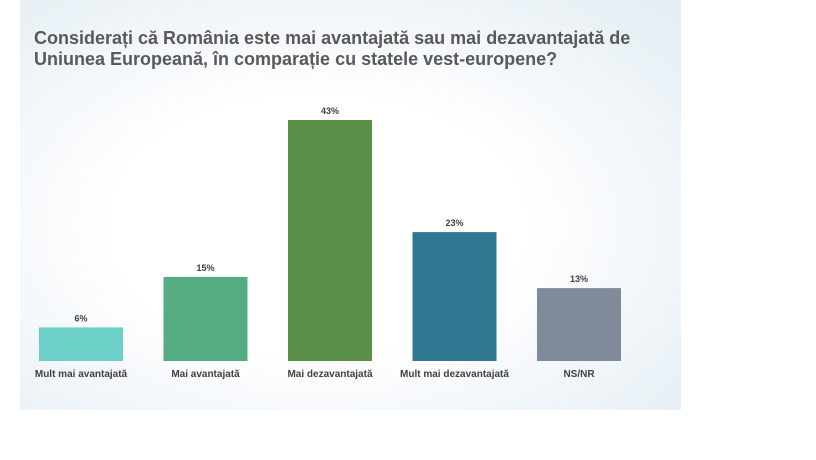 This screenshot has height=460, width=816. Describe the element at coordinates (579, 324) in the screenshot. I see `bar-ns-nr` at that location.